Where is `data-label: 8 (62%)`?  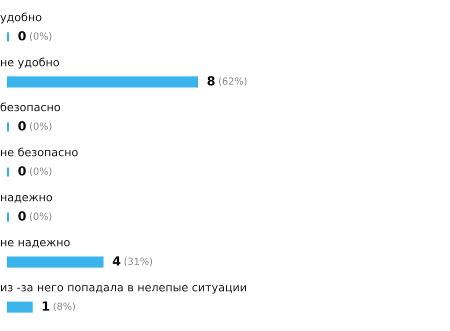
data-label: 8 (62%) is located at coordinates (227, 81).